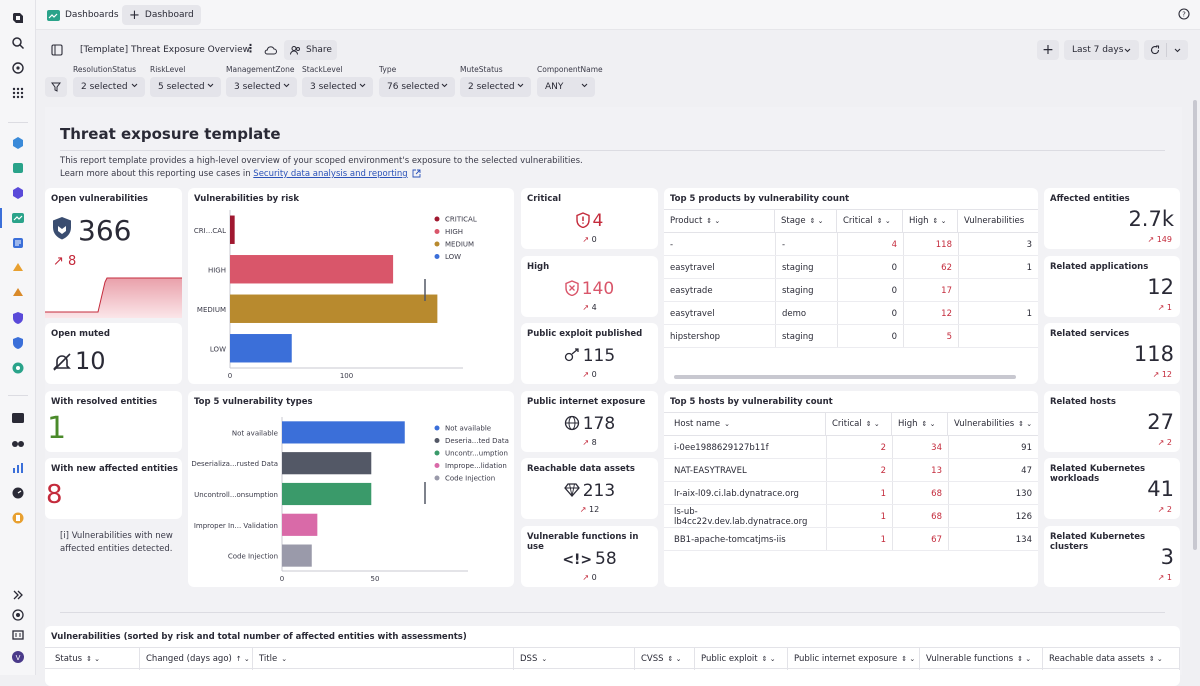  Describe the element at coordinates (18, 657) in the screenshot. I see `user-avatar: V` at that location.